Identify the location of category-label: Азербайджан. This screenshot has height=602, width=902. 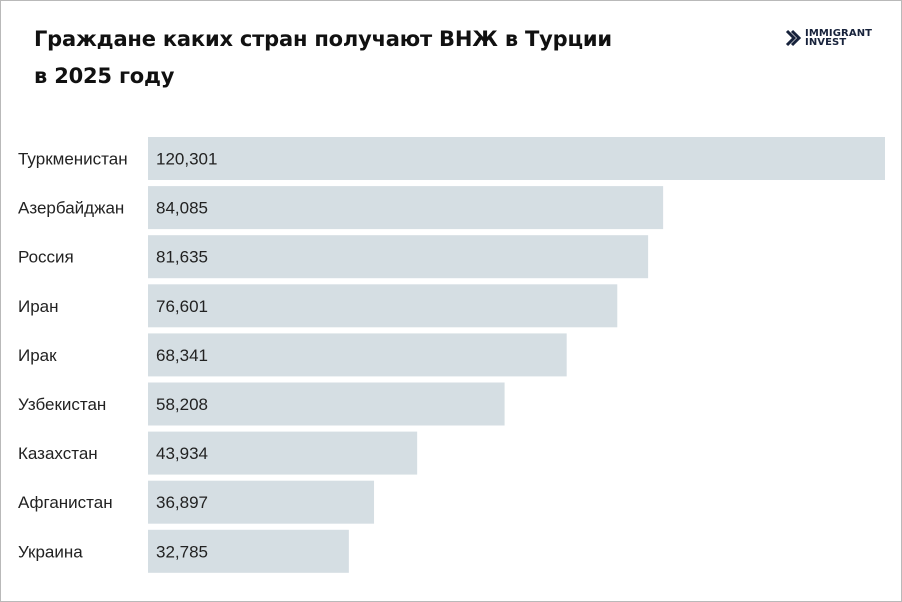
(71, 208).